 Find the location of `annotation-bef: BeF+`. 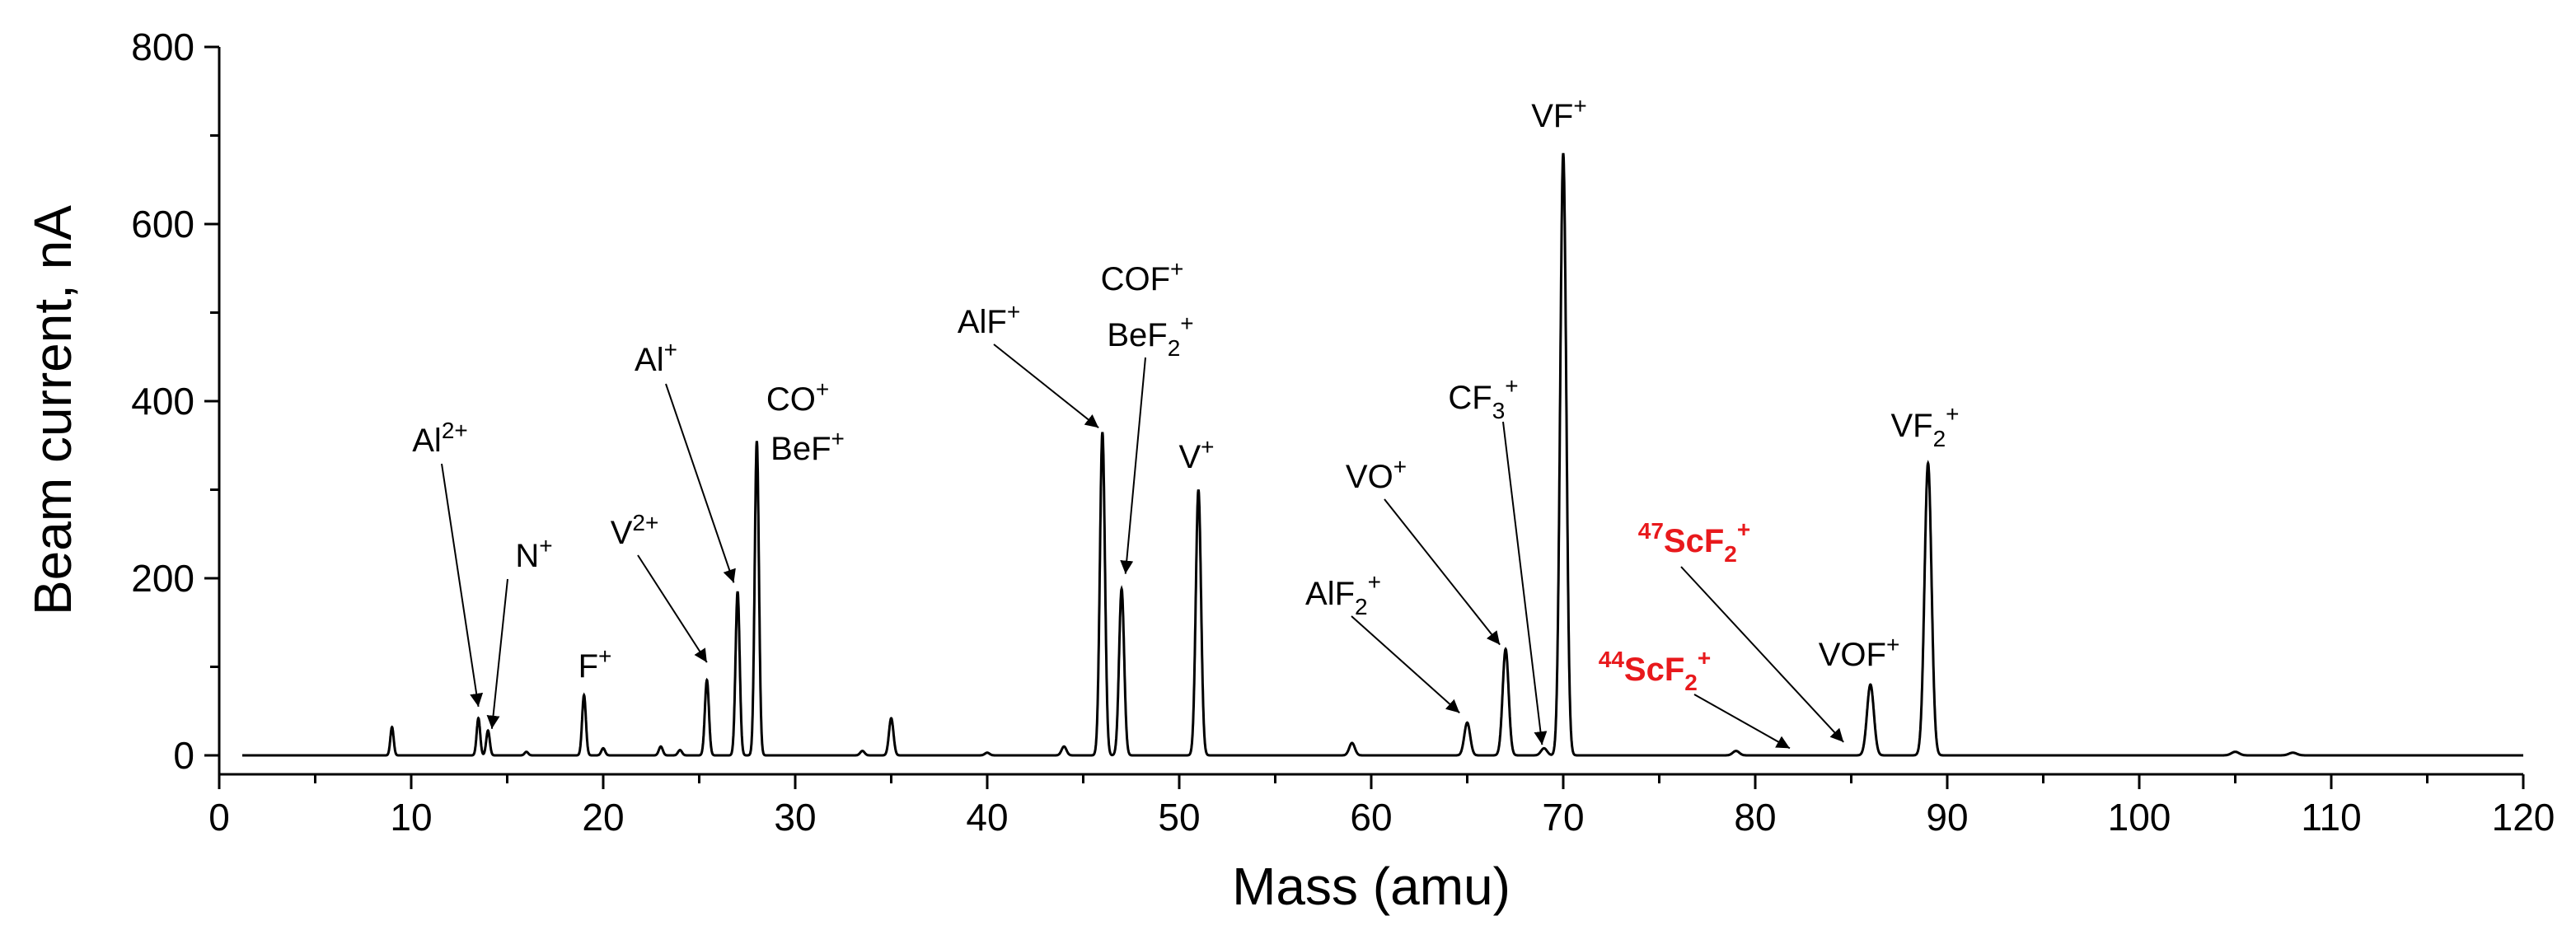

annotation-bef: BeF+ is located at coordinates (807, 446).